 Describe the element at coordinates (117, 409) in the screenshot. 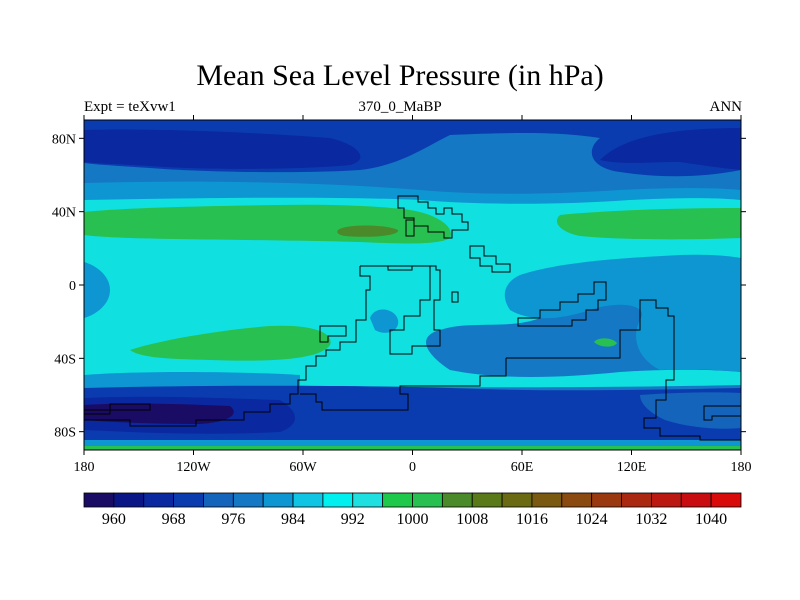

I see `coast-west-fragment` at that location.